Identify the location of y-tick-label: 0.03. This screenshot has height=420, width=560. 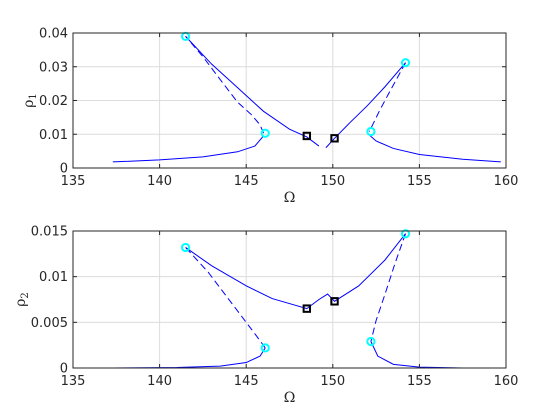
(53, 67).